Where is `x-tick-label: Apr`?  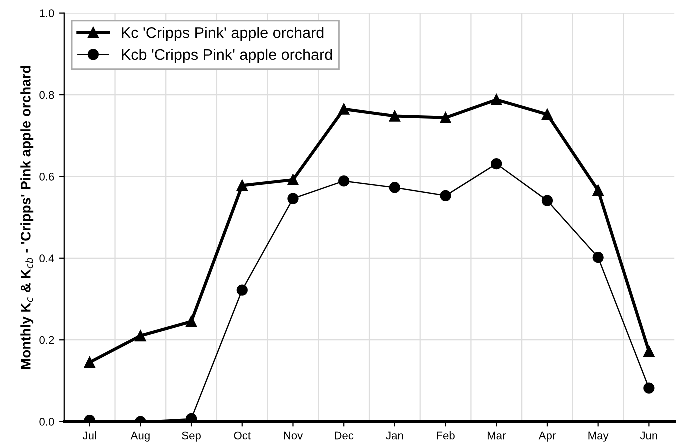
x-tick-label: Apr is located at coordinates (547, 437).